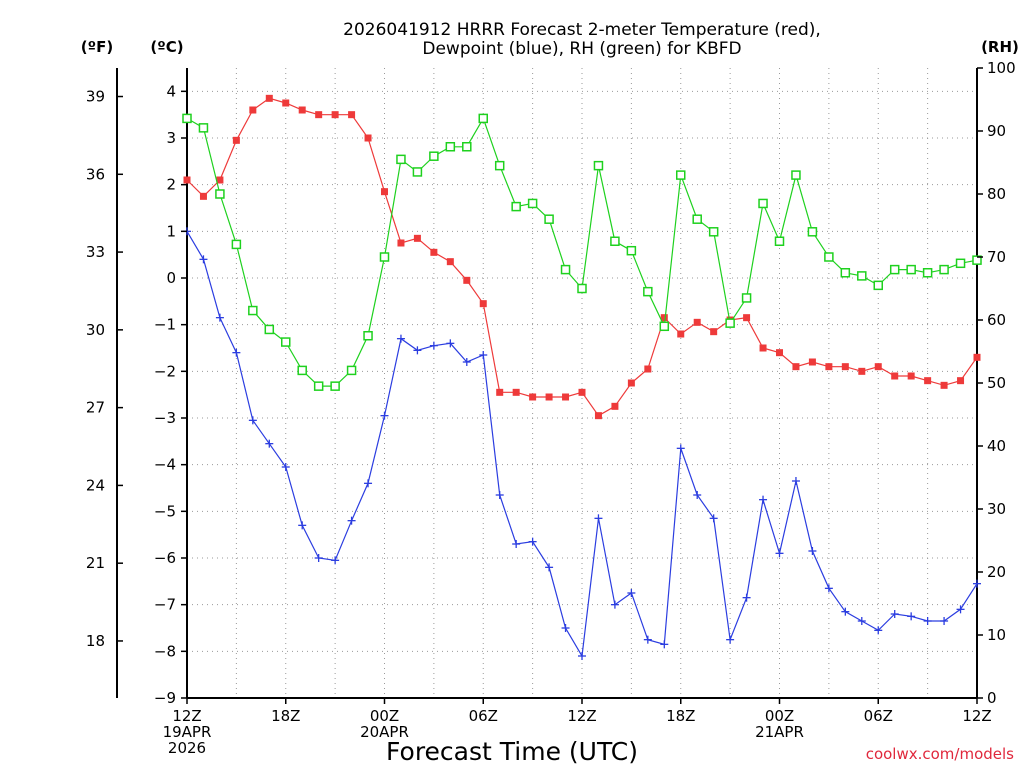 The height and width of the screenshot is (768, 1024). Describe the element at coordinates (97, 47) in the screenshot. I see `fahrenheit-unit-label: (ºF)` at that location.